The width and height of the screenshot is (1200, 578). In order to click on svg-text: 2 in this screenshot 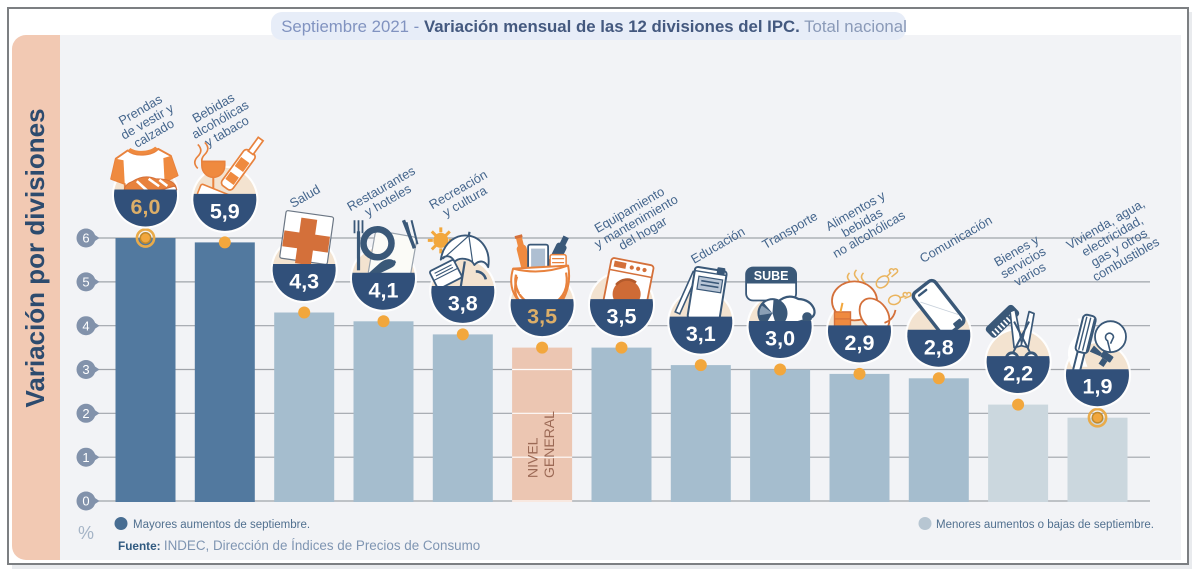, I will do `click(85, 413)`.